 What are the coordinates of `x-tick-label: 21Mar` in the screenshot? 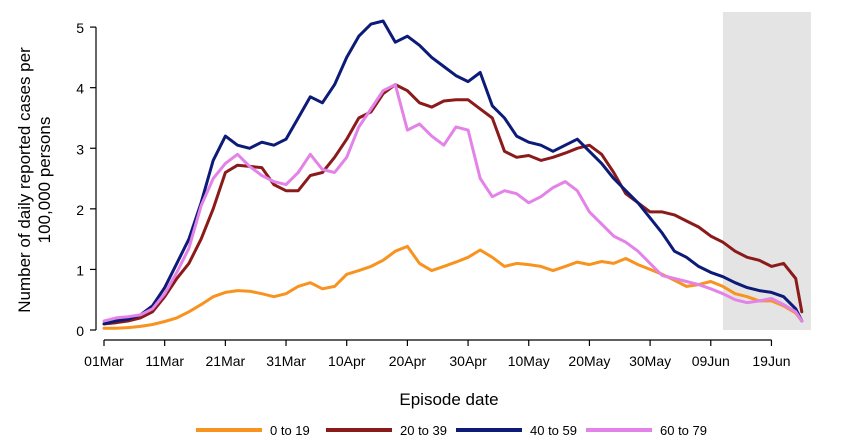 It's located at (226, 361).